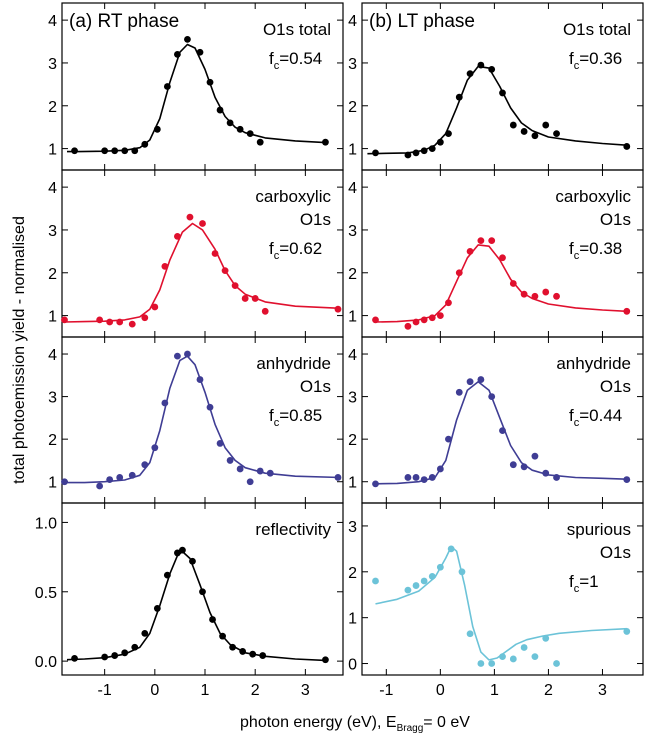 This screenshot has height=743, width=645. What do you see at coordinates (410, 729) in the screenshot?
I see `x-axis-label-subscript: Bragg` at bounding box center [410, 729].